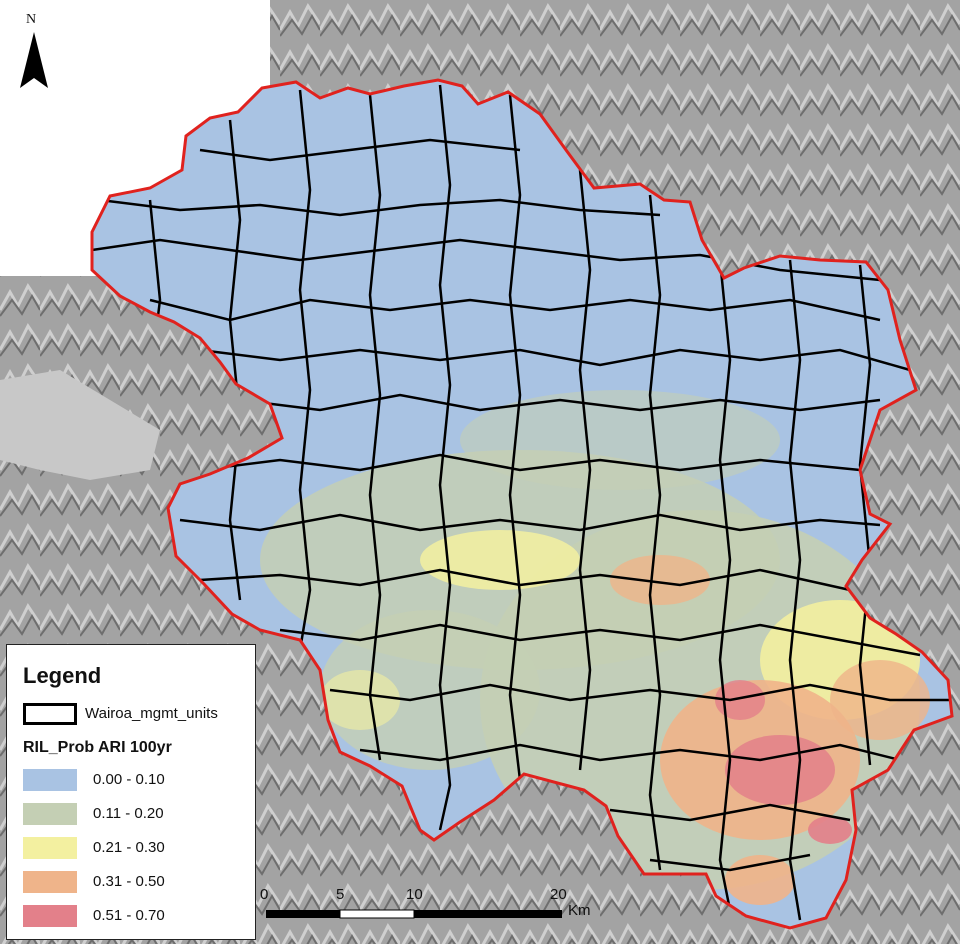  I want to click on legend-class-5: 0.51 - 0.70, so click(138, 916).